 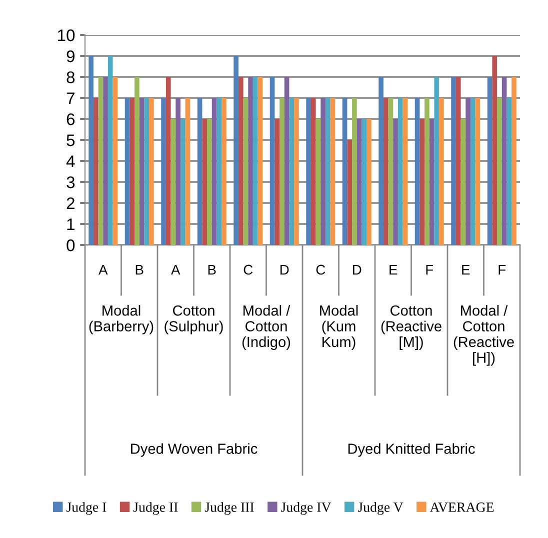 What do you see at coordinates (411, 450) in the screenshot?
I see `text: Dyed Knitted Fabric` at bounding box center [411, 450].